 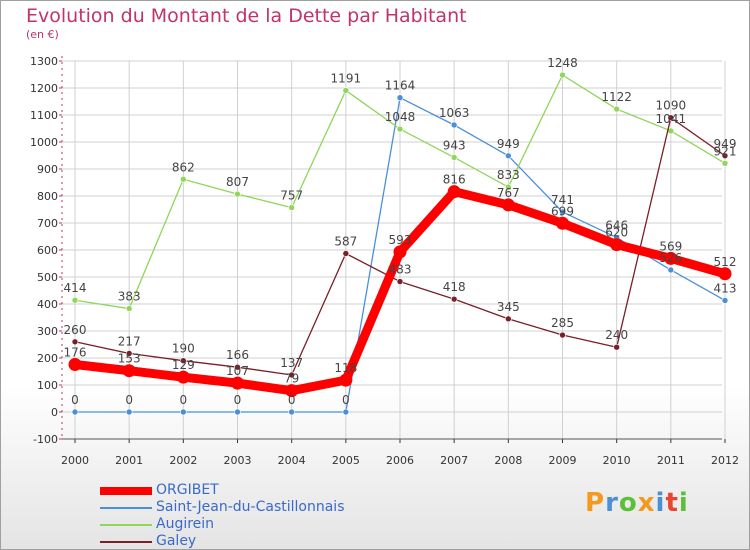 I want to click on data-label: 413, so click(x=725, y=288).